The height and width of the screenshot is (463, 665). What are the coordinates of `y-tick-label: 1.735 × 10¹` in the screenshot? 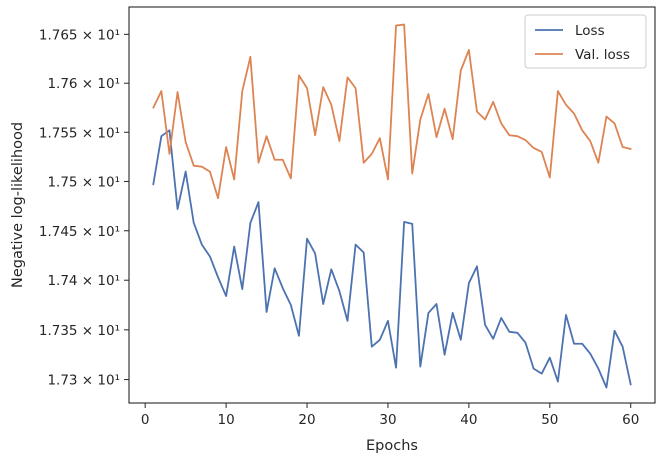 It's located at (79, 331).